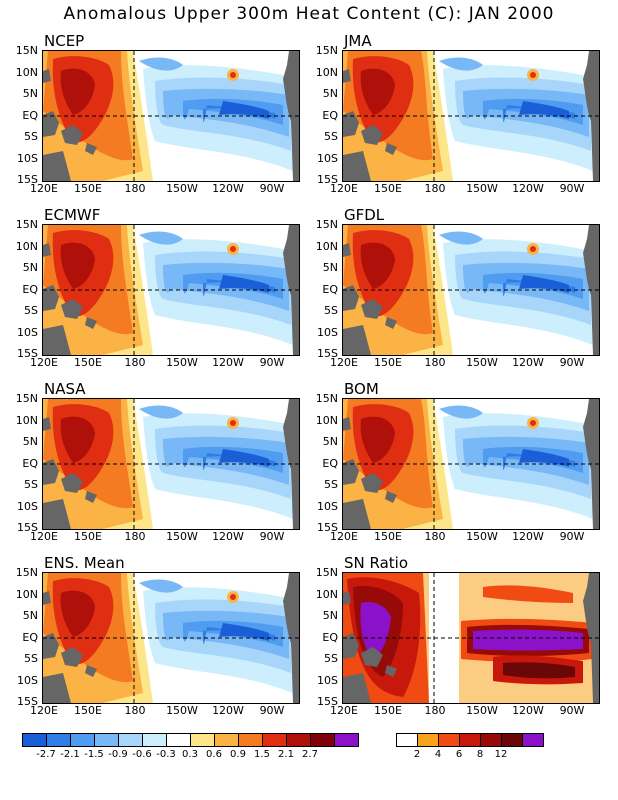 Image resolution: width=618 pixels, height=800 pixels. What do you see at coordinates (166, 754) in the screenshot?
I see `colorbar-label: -0.3` at bounding box center [166, 754].